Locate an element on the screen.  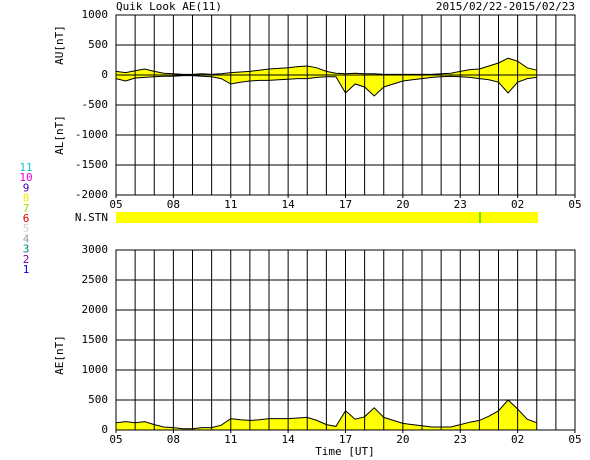
station-level: 9 is located at coordinates (26, 187).